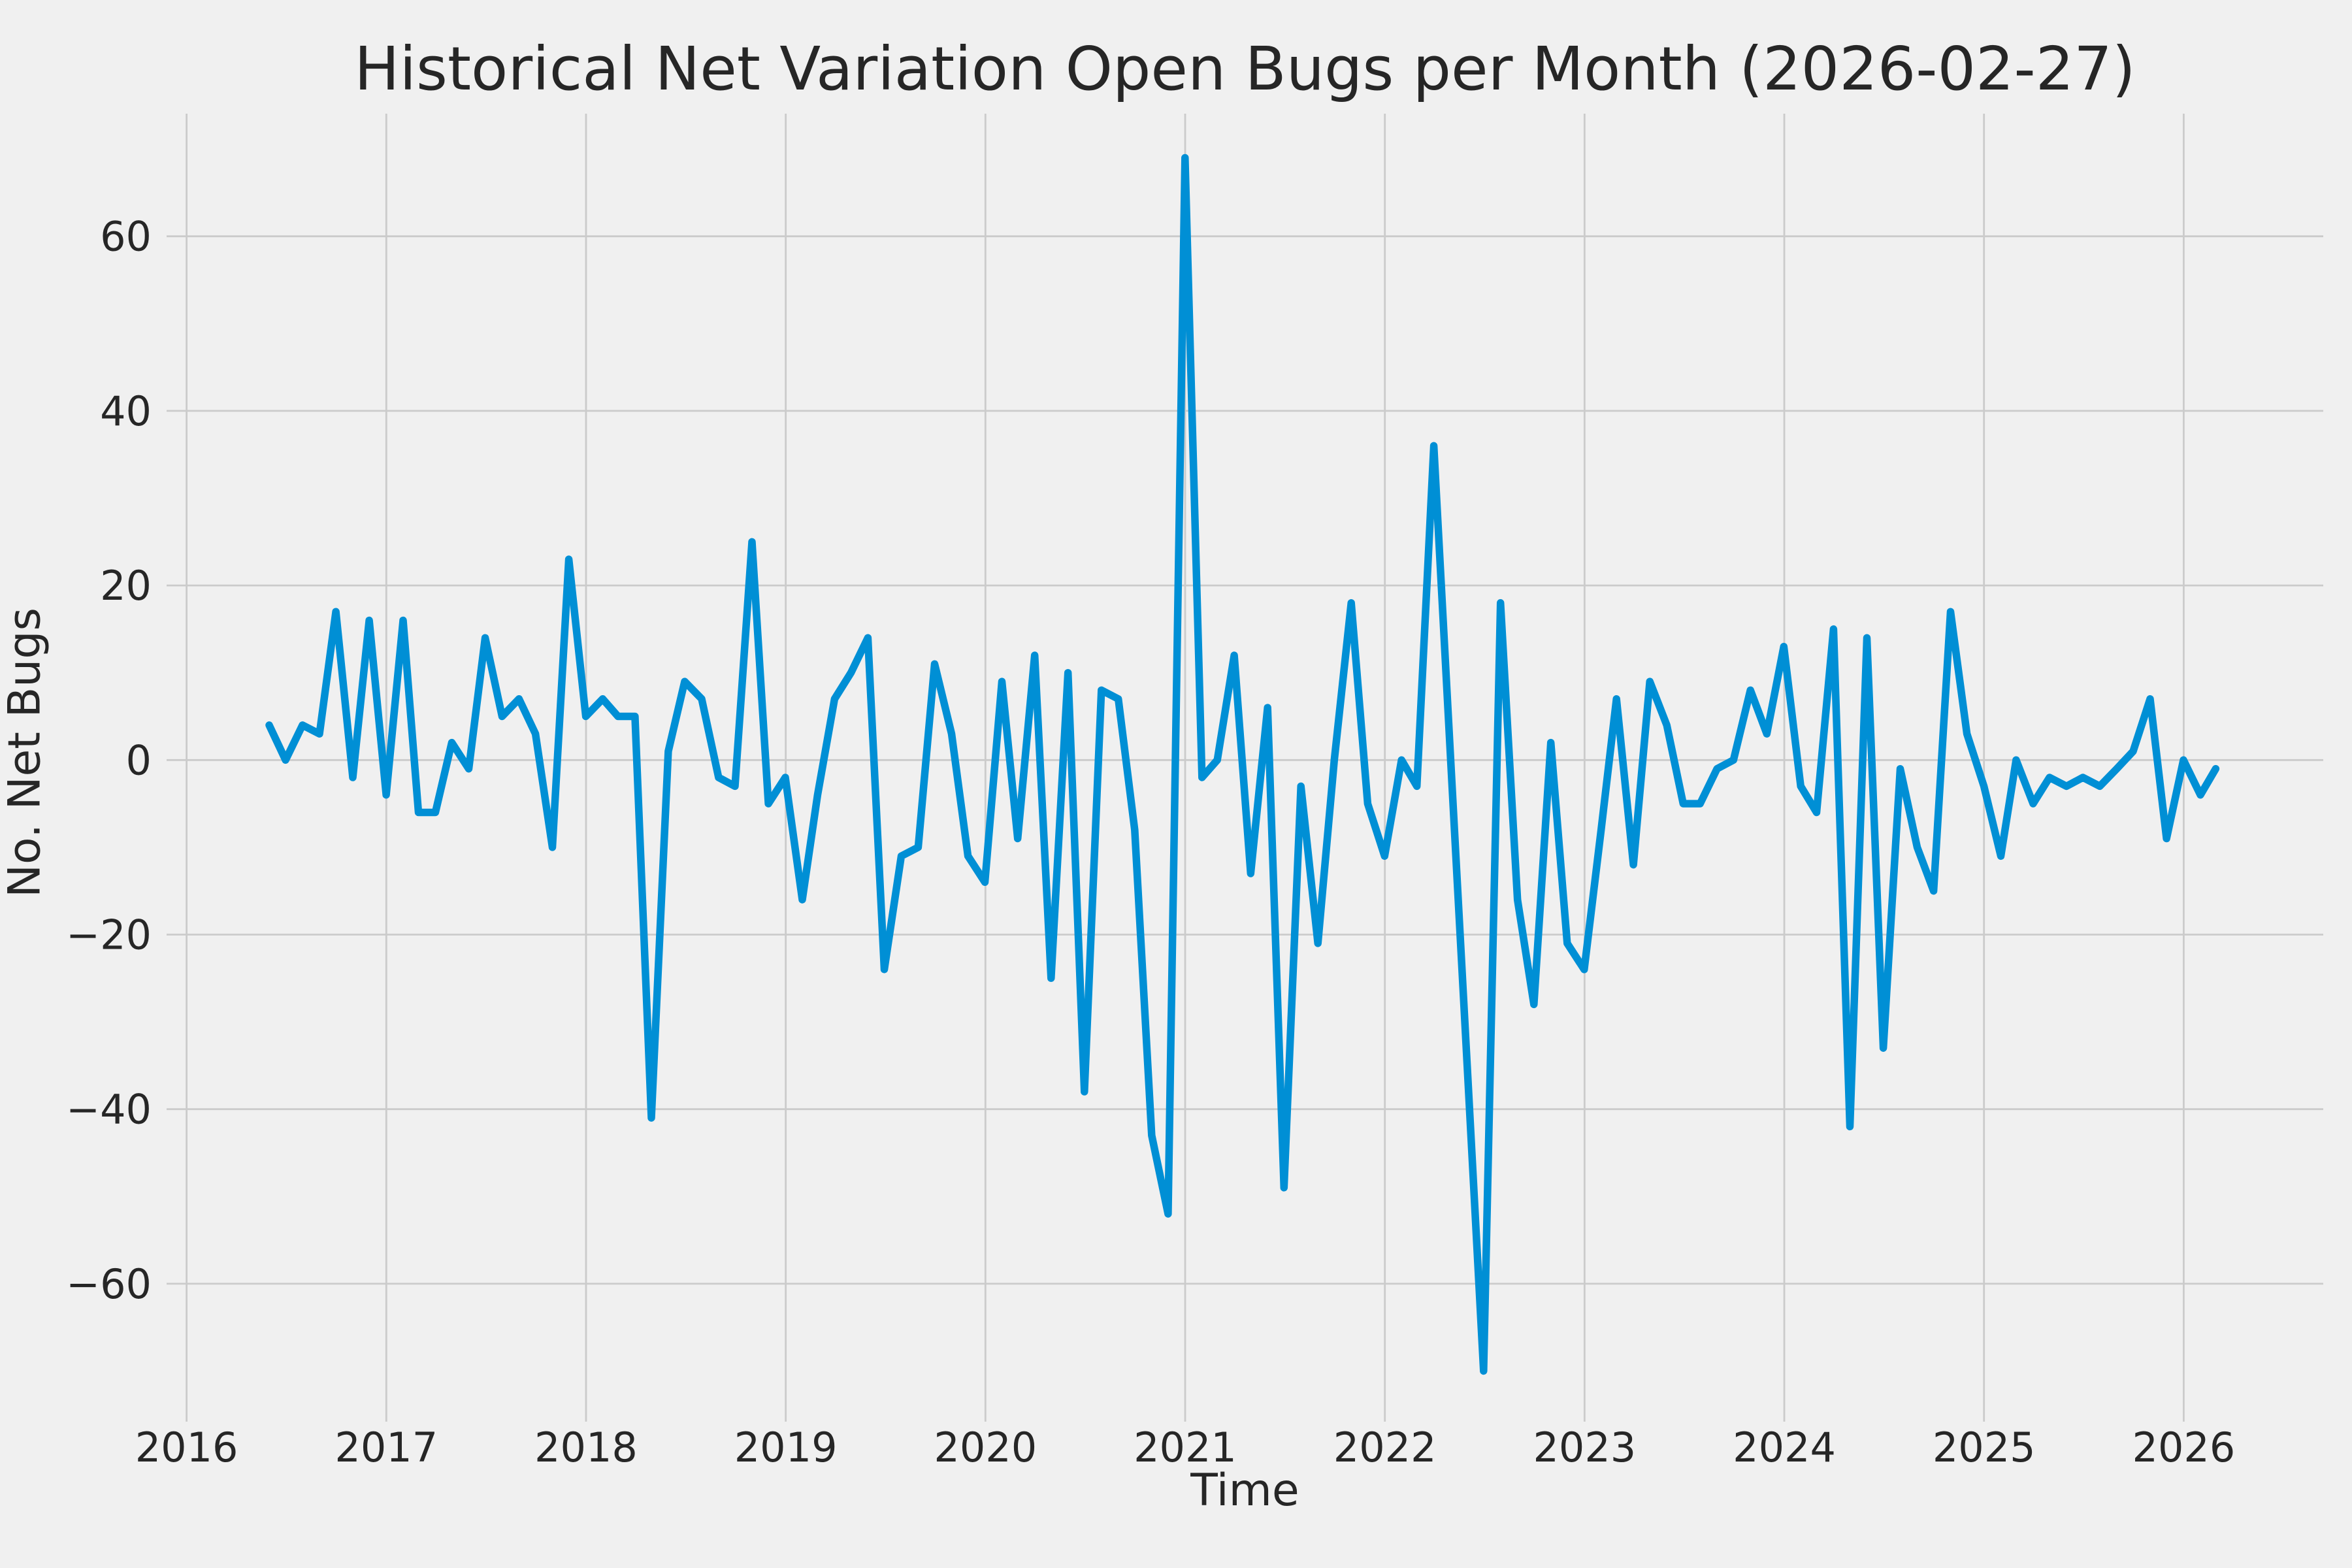  What do you see at coordinates (126, 237) in the screenshot?
I see `y-tick-label: 60` at bounding box center [126, 237].